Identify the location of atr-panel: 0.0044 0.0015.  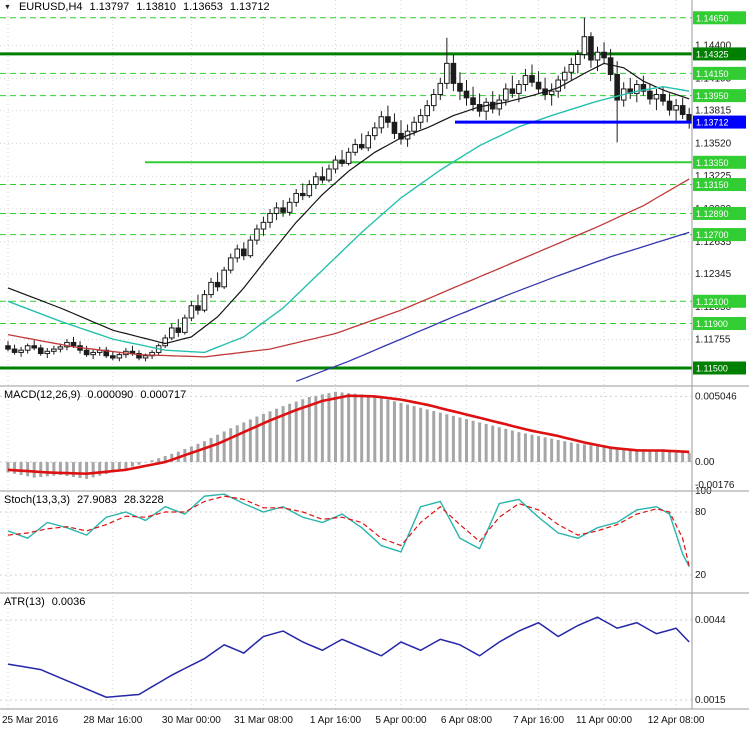
(363, 660).